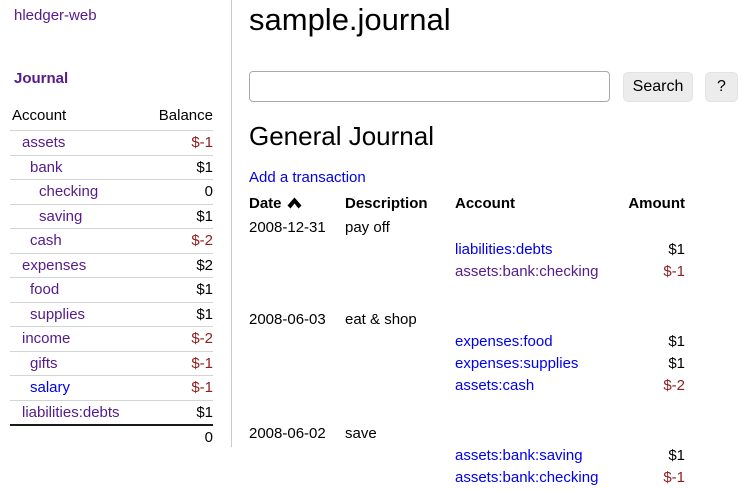 The height and width of the screenshot is (489, 742). Describe the element at coordinates (111, 119) in the screenshot. I see `account-table-header-row: Account Balance` at that location.